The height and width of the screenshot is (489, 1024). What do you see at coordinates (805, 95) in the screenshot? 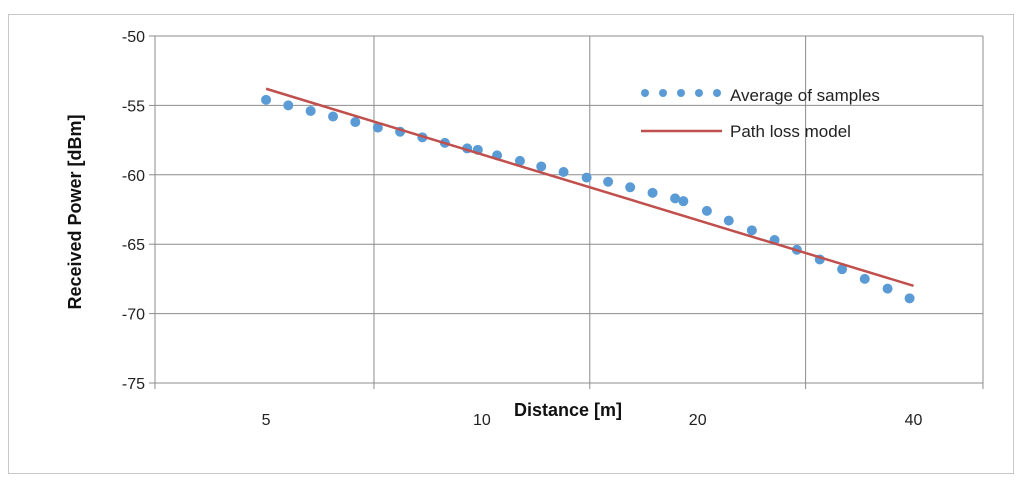
I see `legend-label-average: Average of samples` at bounding box center [805, 95].